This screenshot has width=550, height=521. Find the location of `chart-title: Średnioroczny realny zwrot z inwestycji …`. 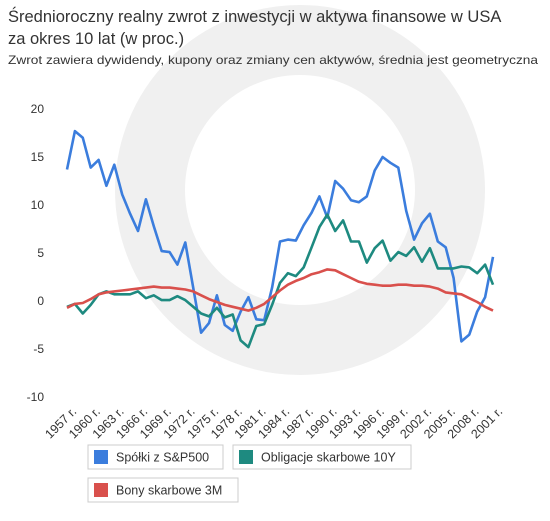

chart-title: Średnioroczny realny zwrot z inwestycji … is located at coordinates (254, 16).